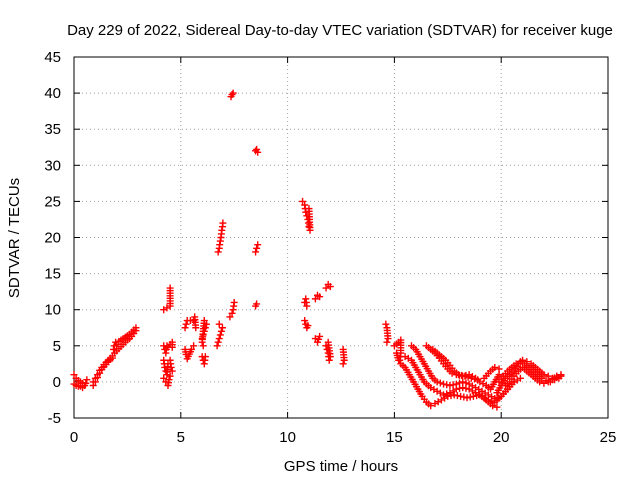  Describe the element at coordinates (14, 238) in the screenshot. I see `y-axis-label: SDTVAR / TECUs` at that location.